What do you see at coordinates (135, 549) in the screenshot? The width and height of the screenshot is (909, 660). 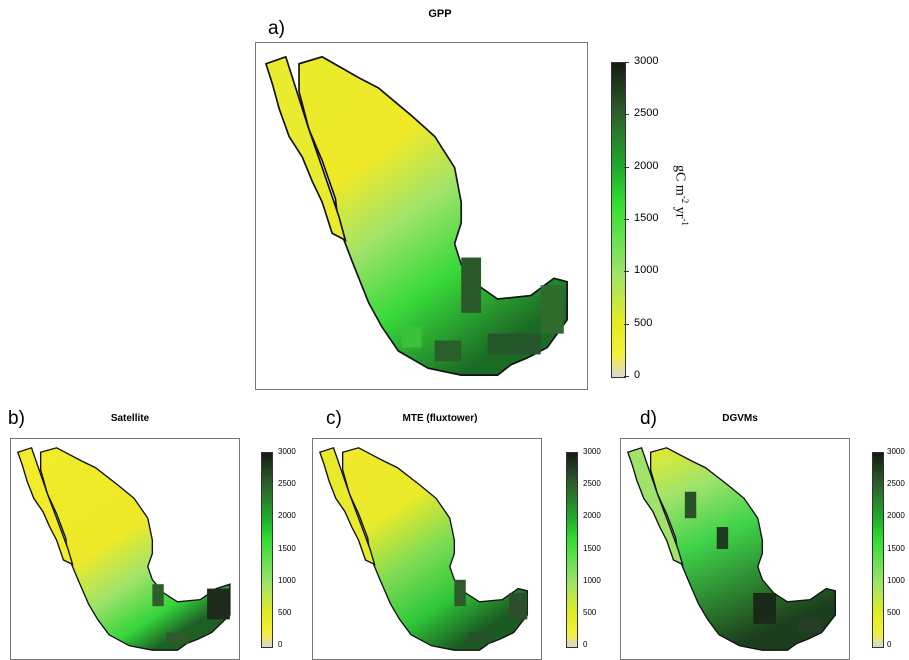 I see `mainland-shape` at bounding box center [135, 549].